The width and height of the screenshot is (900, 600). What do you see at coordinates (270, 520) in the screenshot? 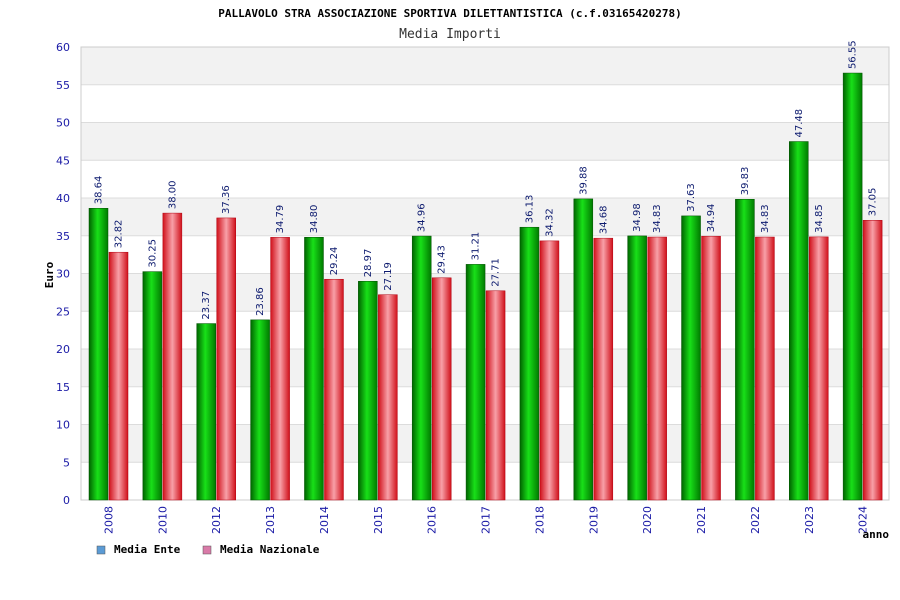
I see `x-tick-label: 2013` at bounding box center [270, 520].